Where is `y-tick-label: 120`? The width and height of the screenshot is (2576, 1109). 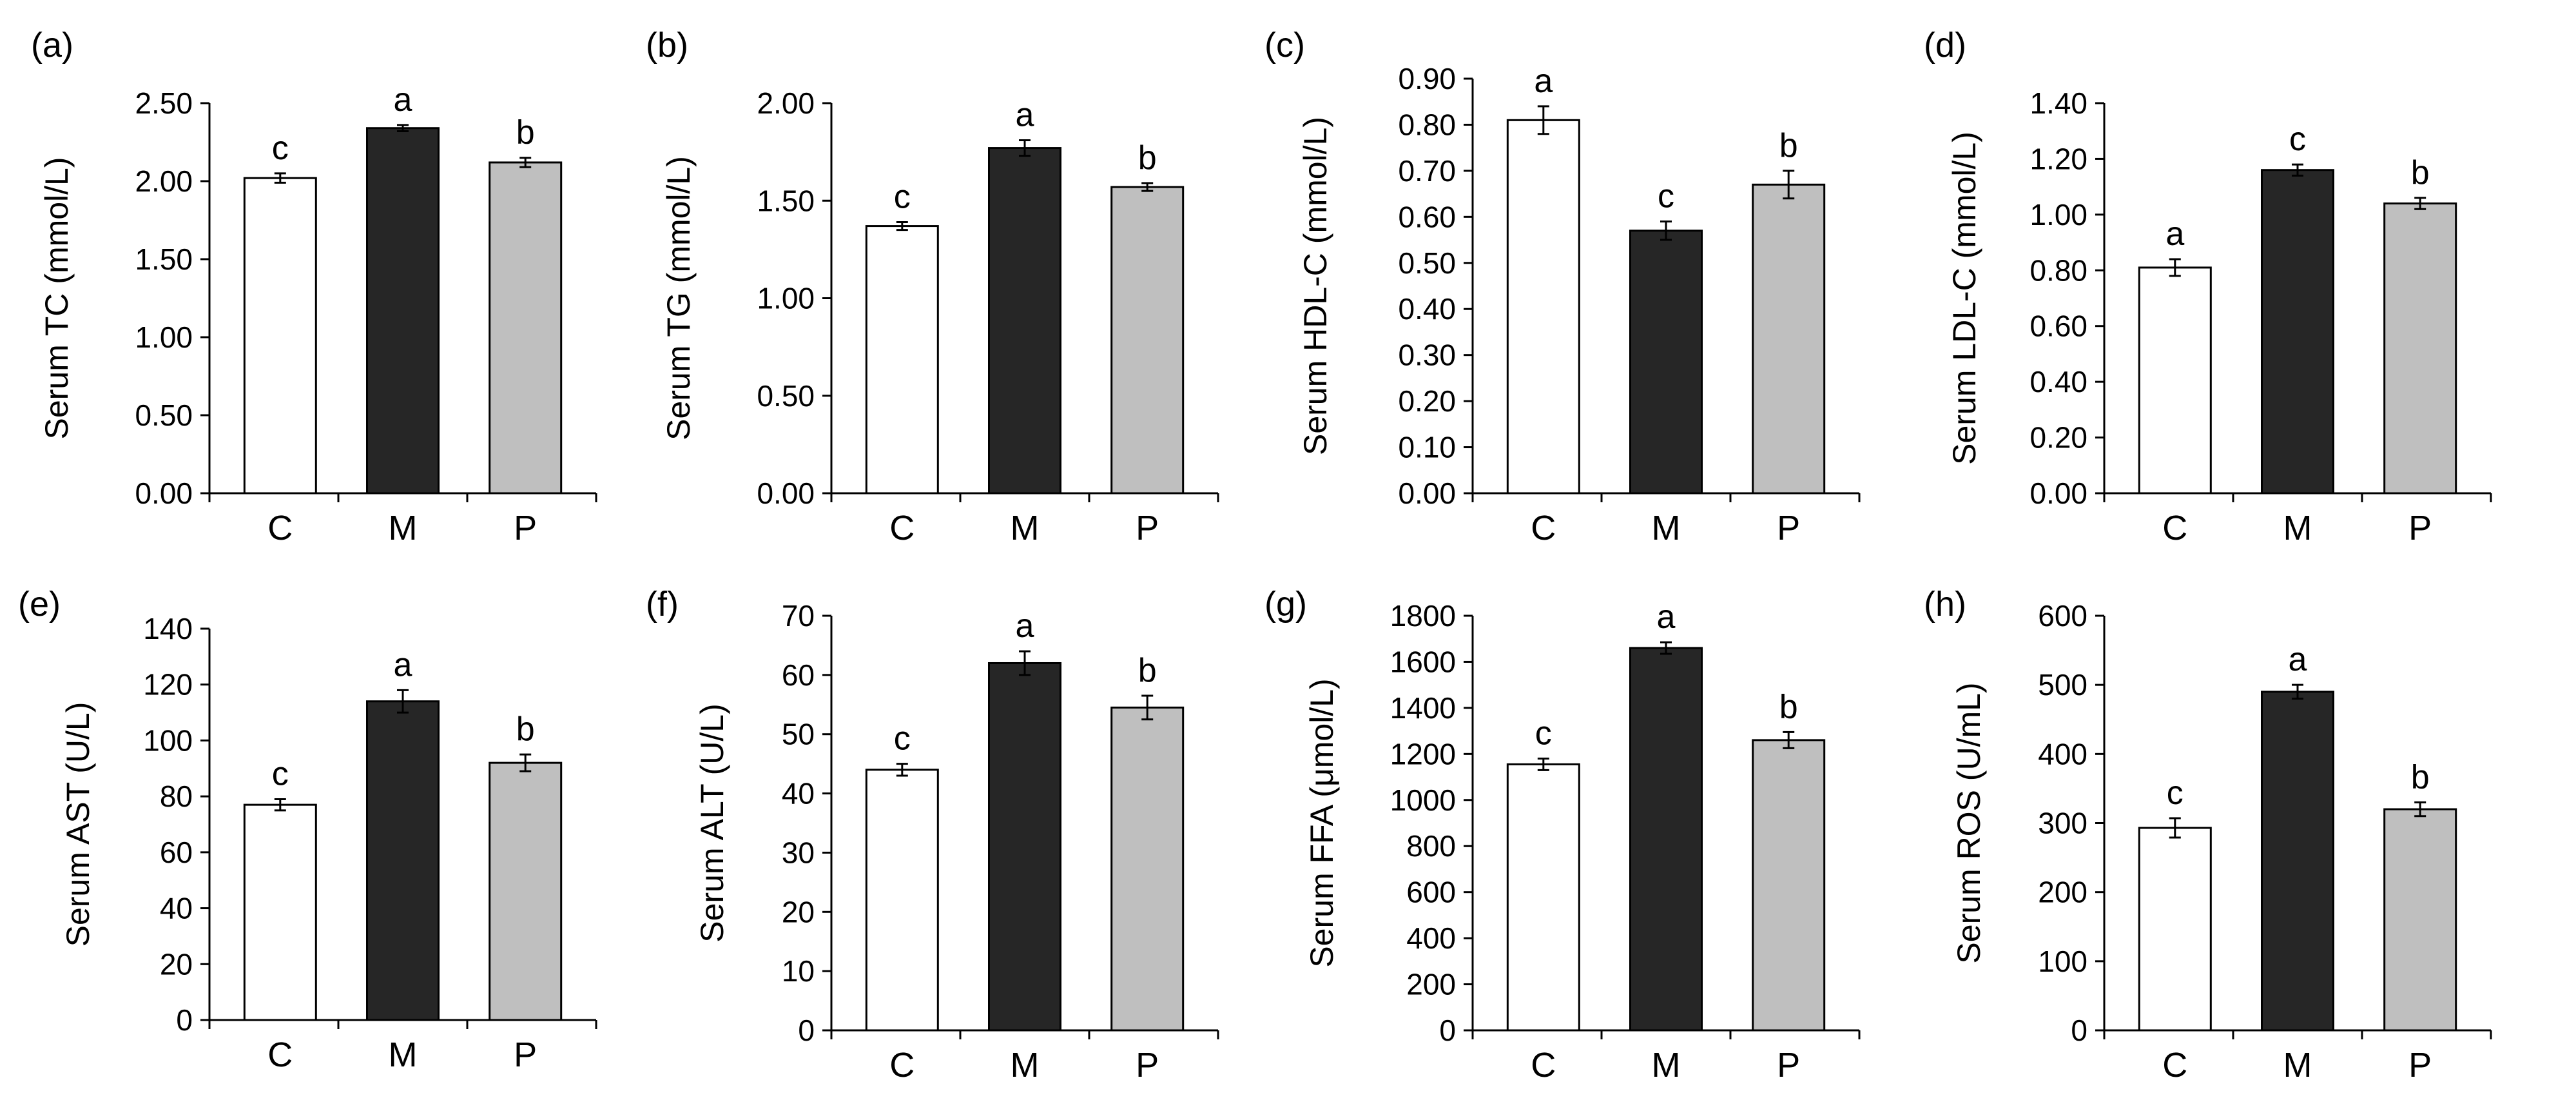
y-tick-label: 120 is located at coordinates (168, 685).